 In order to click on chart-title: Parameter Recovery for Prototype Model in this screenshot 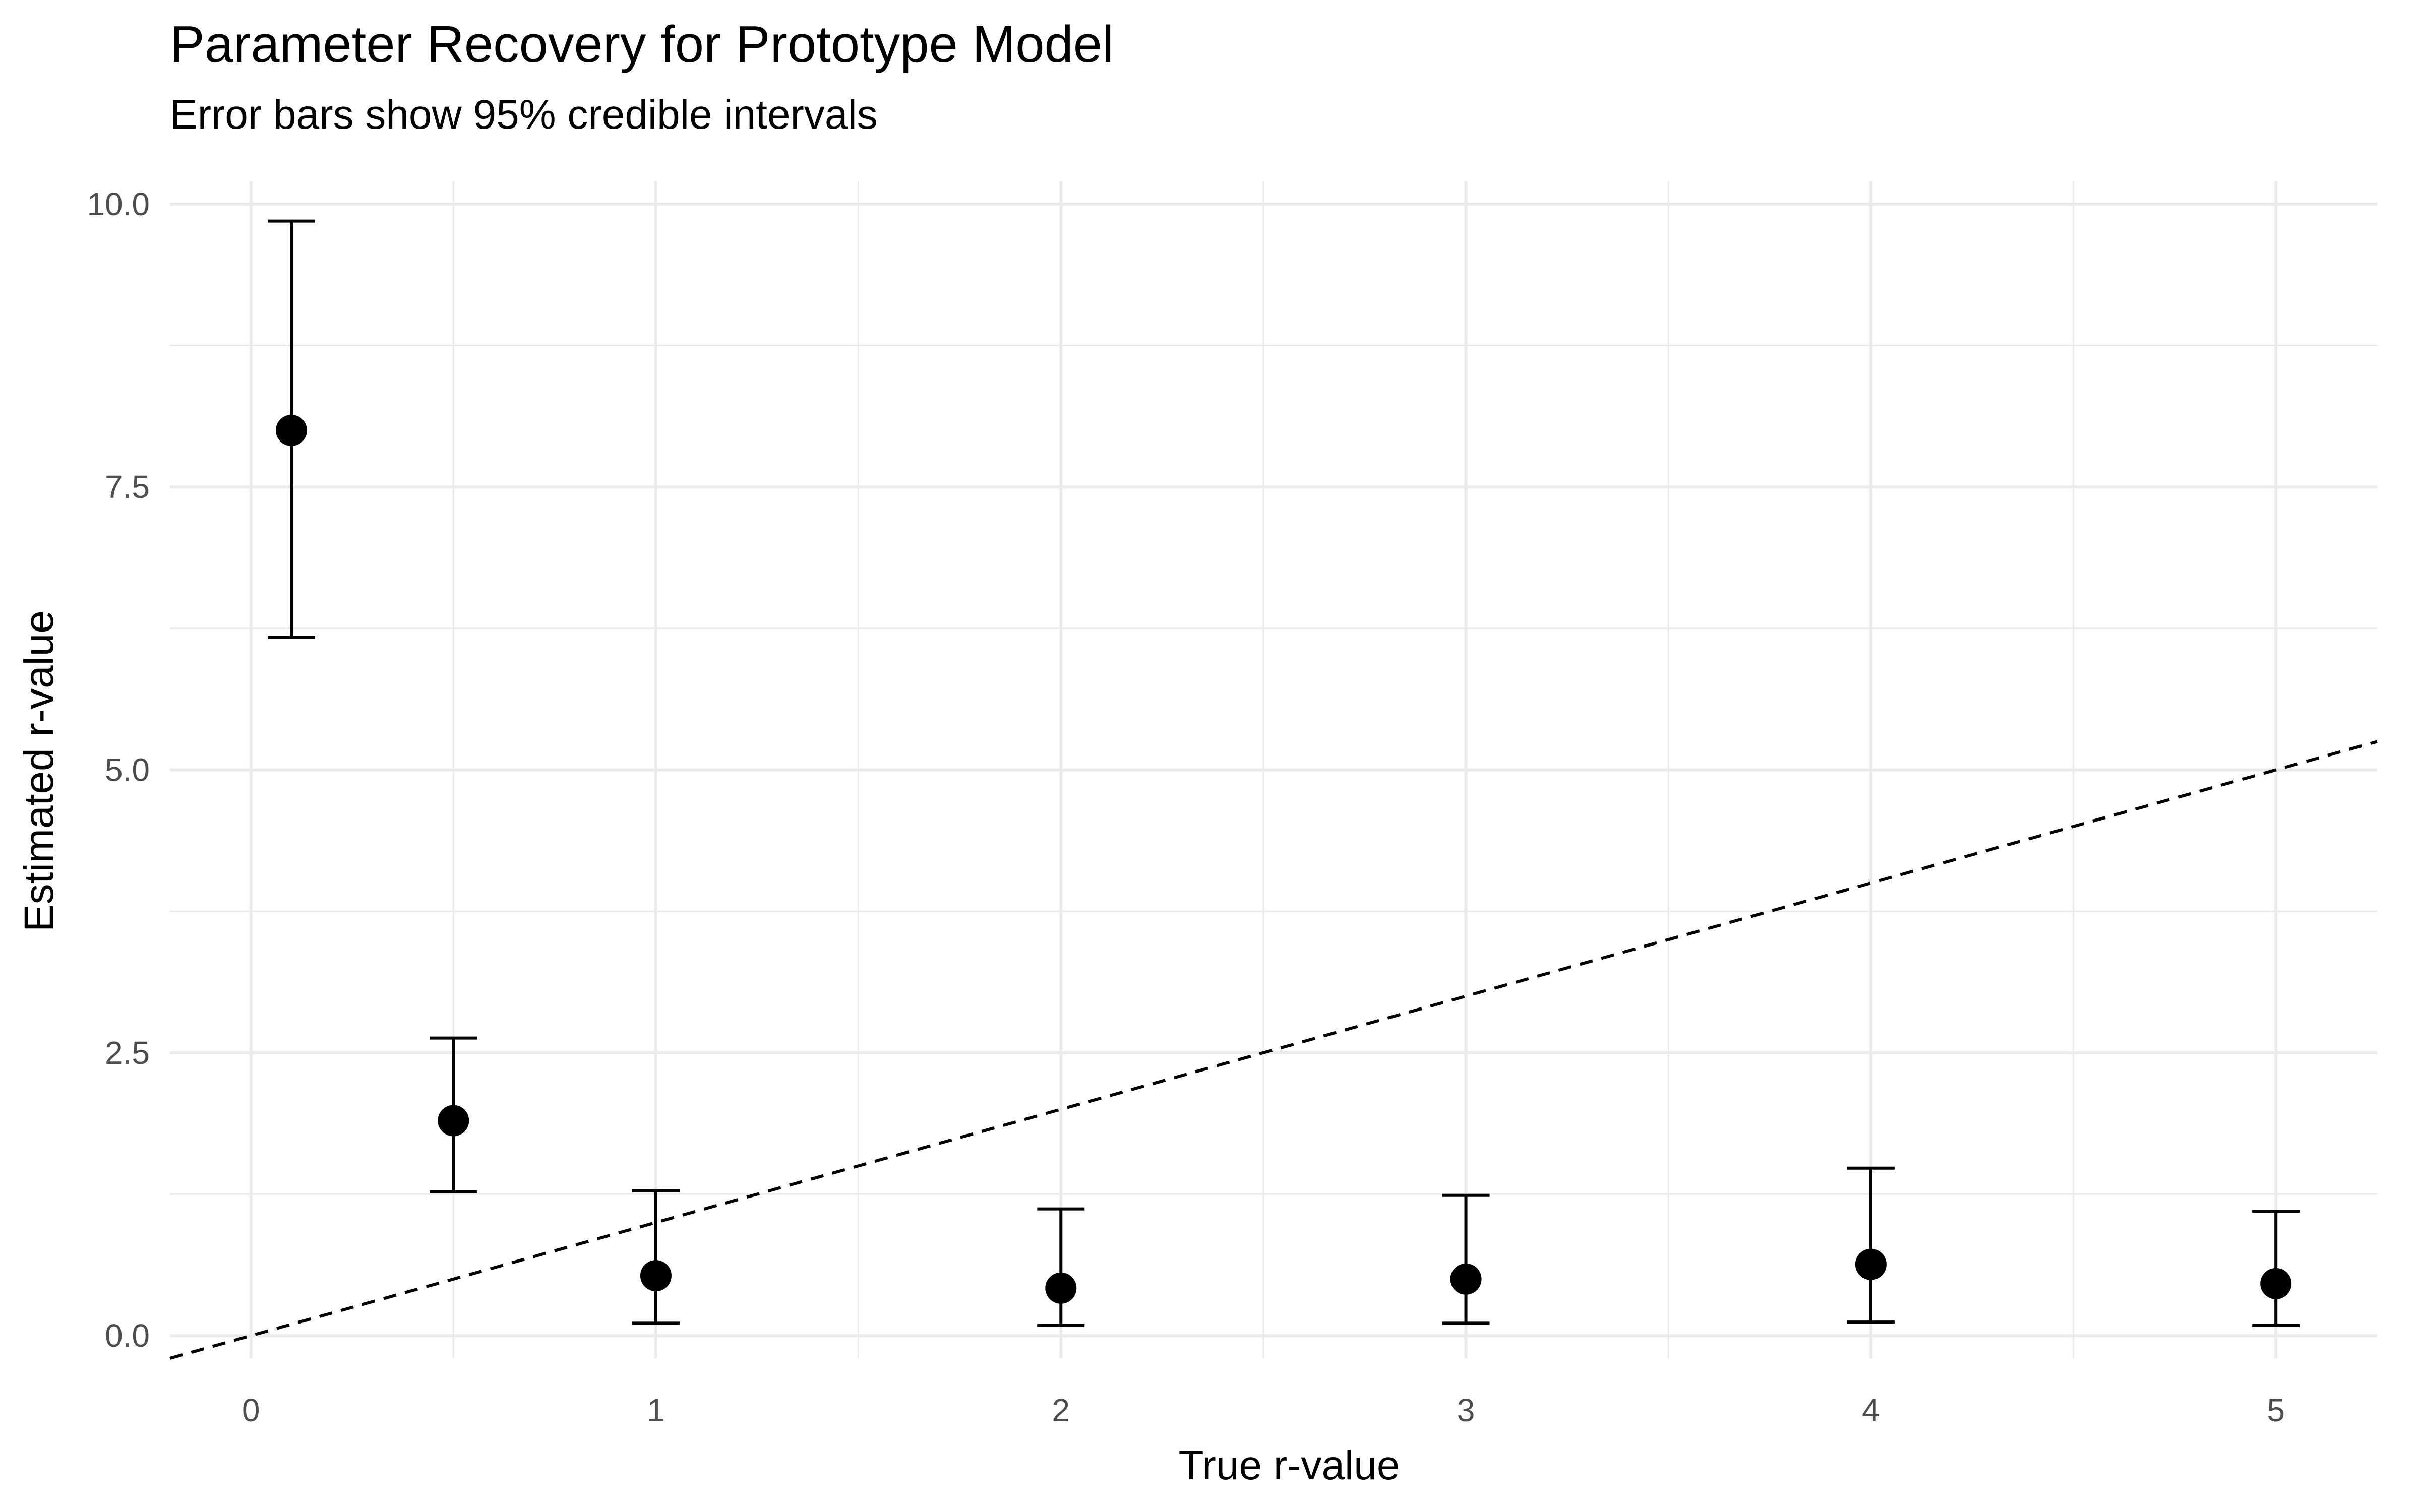, I will do `click(642, 44)`.